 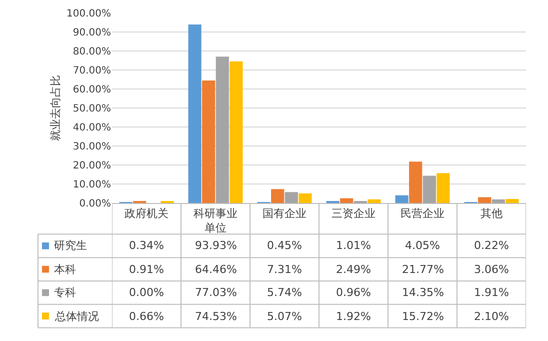 I want to click on x-tick-label: 民营企业, so click(x=422, y=213).